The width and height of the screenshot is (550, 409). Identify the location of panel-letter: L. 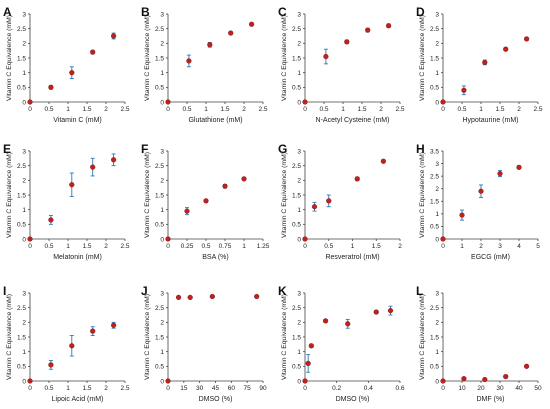
(419, 291).